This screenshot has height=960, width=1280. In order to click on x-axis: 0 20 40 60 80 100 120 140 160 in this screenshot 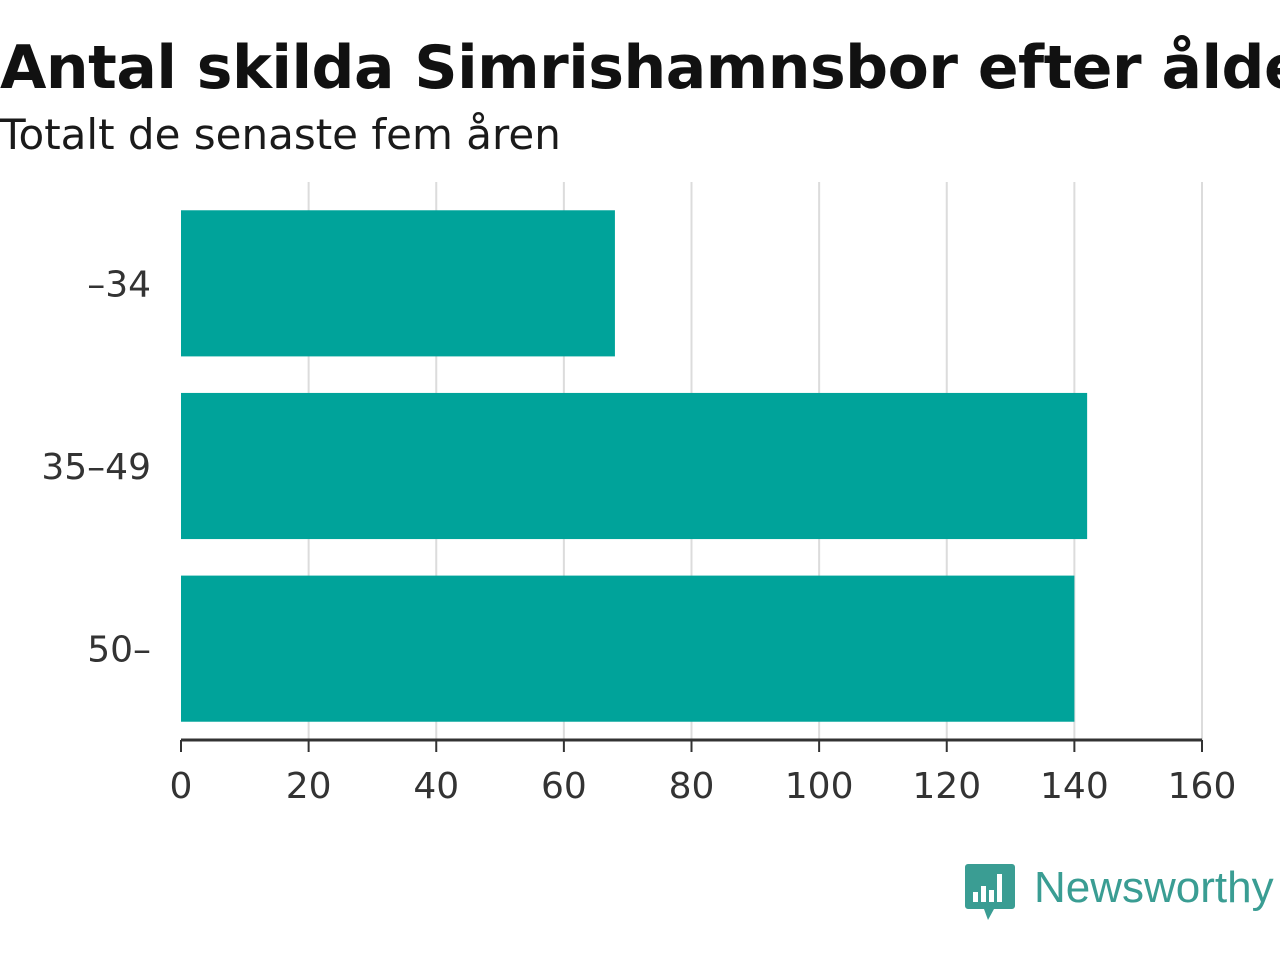, I will do `click(703, 772)`.